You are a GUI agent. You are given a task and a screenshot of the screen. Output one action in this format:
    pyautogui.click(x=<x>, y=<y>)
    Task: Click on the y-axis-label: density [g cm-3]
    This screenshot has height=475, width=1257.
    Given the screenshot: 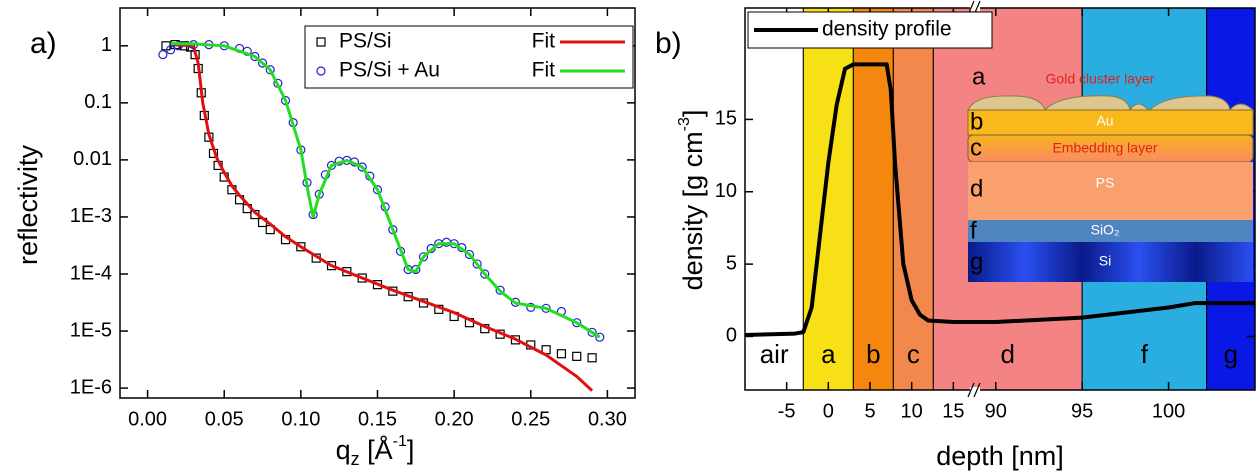 What is the action you would take?
    pyautogui.click(x=692, y=200)
    